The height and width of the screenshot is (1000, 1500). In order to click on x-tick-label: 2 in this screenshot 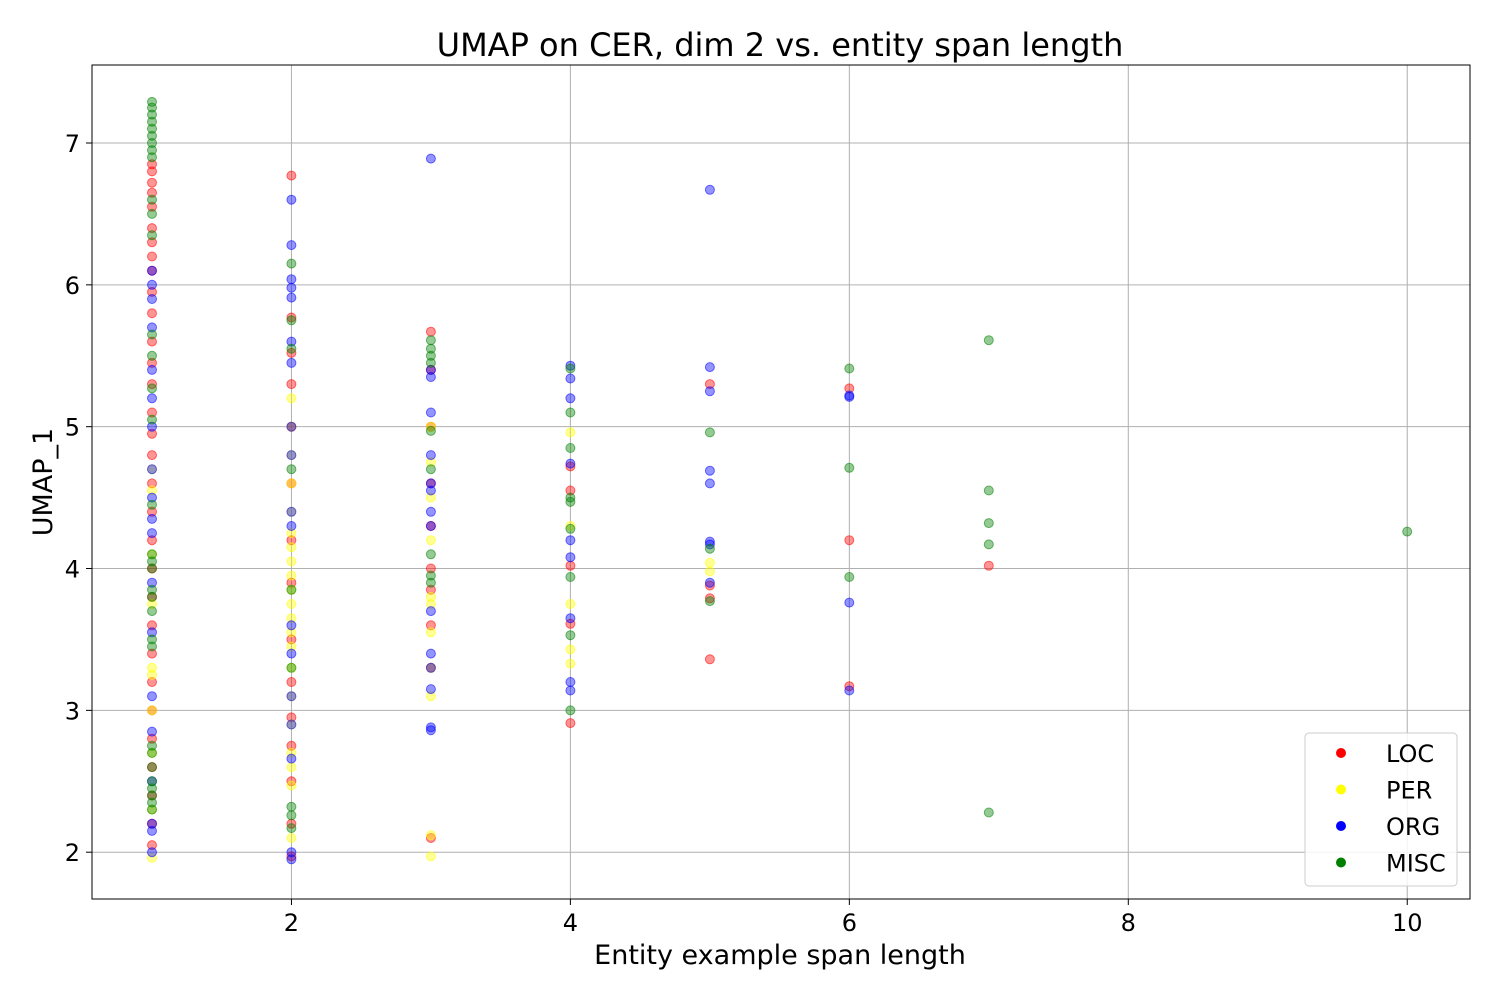, I will do `click(291, 923)`.